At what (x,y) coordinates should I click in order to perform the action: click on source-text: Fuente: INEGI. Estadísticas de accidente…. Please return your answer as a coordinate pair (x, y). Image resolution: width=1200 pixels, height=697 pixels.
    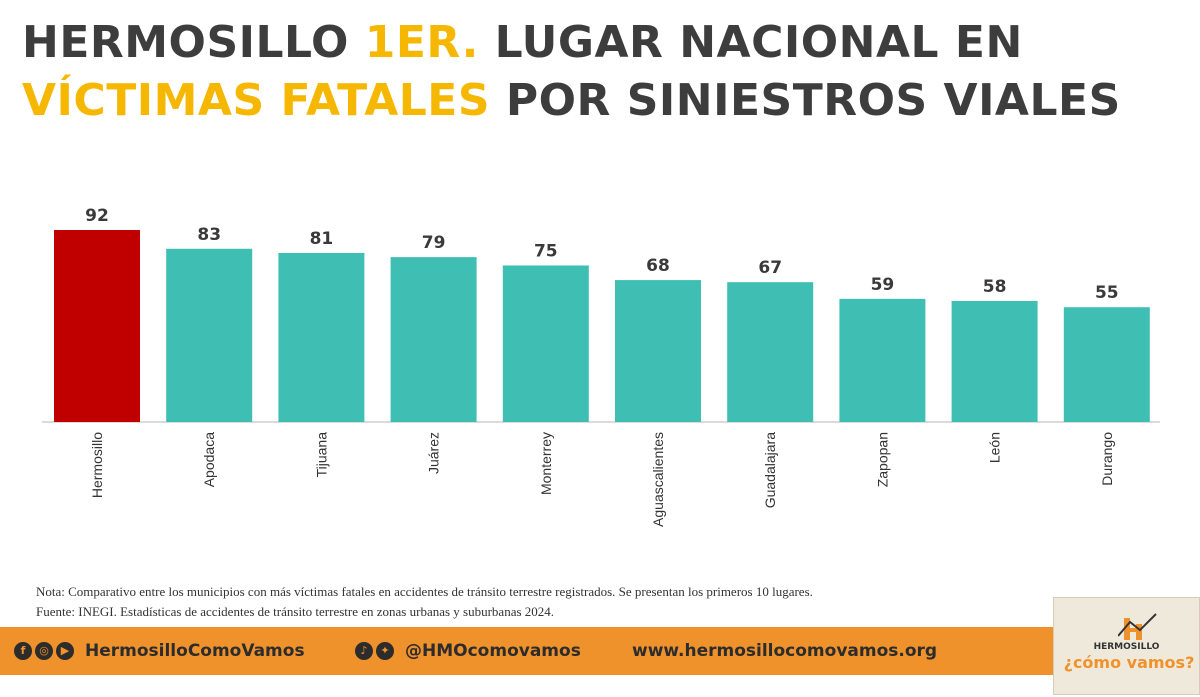
    Looking at the image, I should click on (295, 611).